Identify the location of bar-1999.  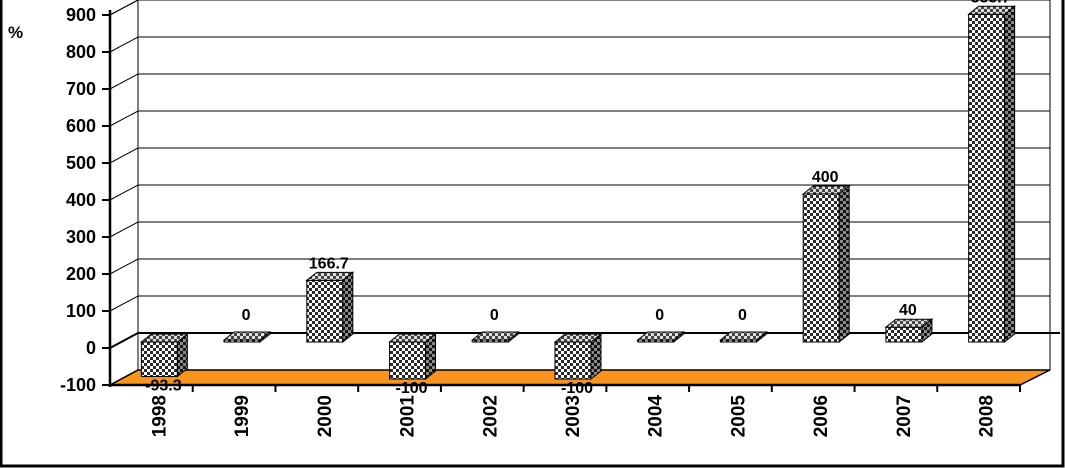
(247, 337).